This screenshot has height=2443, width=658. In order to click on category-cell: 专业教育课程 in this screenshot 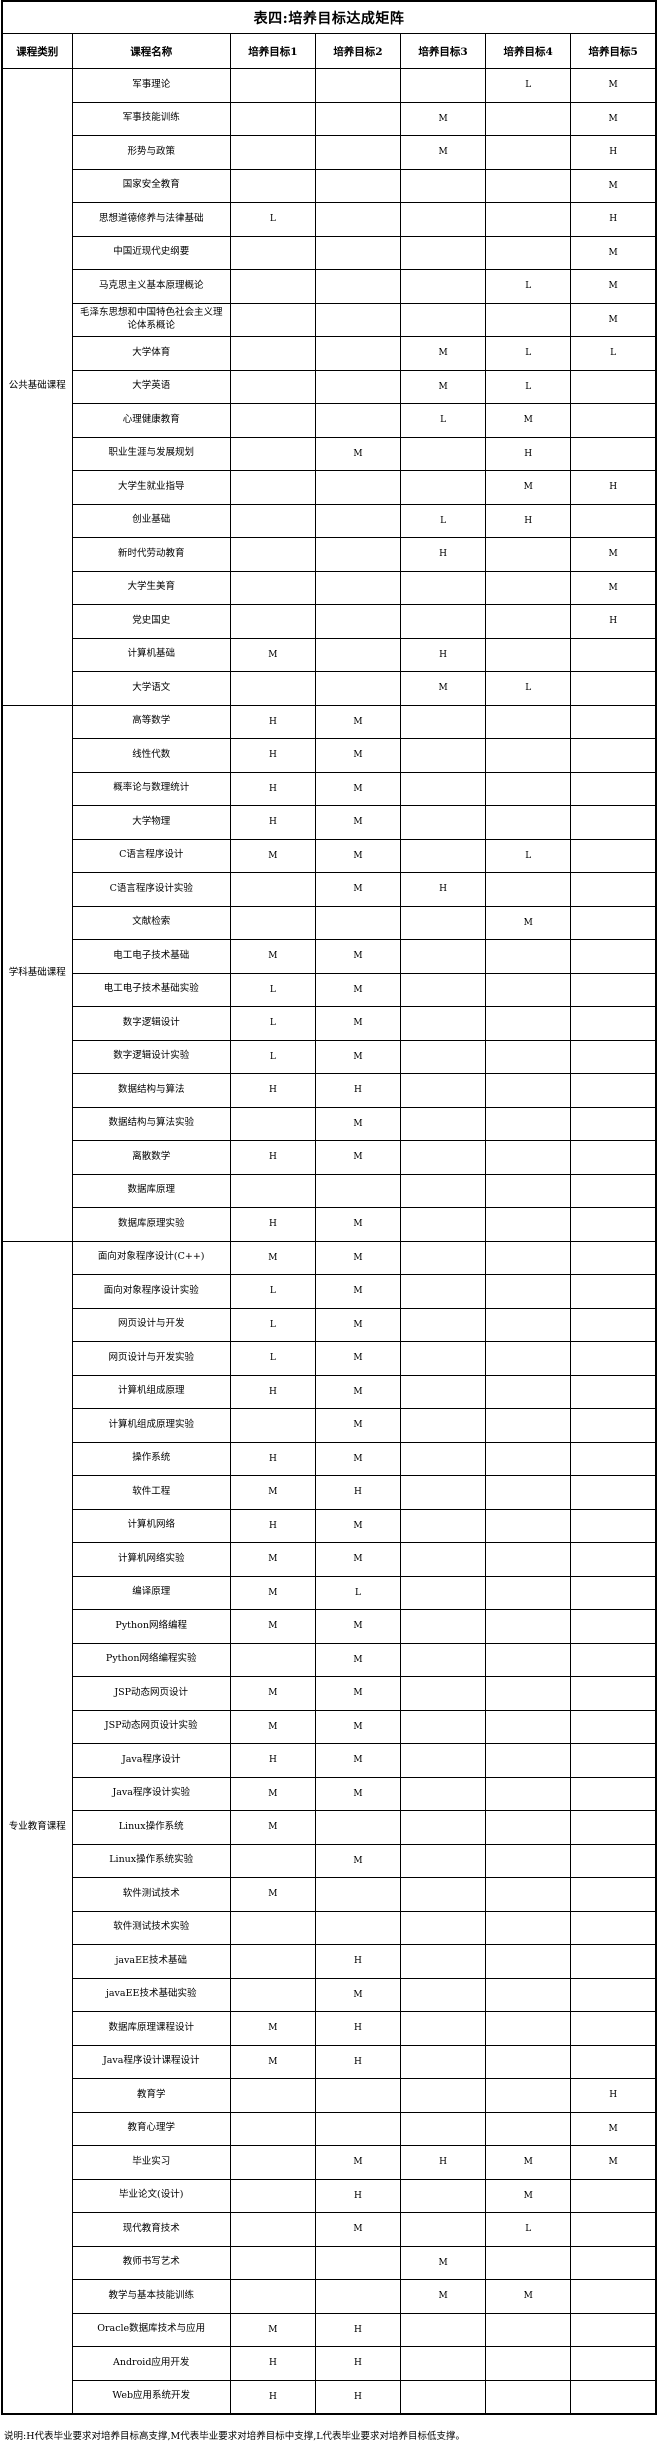, I will do `click(37, 1827)`.